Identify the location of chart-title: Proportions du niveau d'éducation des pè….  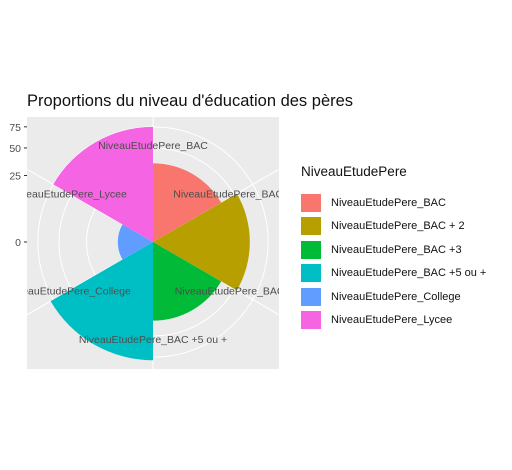
(190, 101).